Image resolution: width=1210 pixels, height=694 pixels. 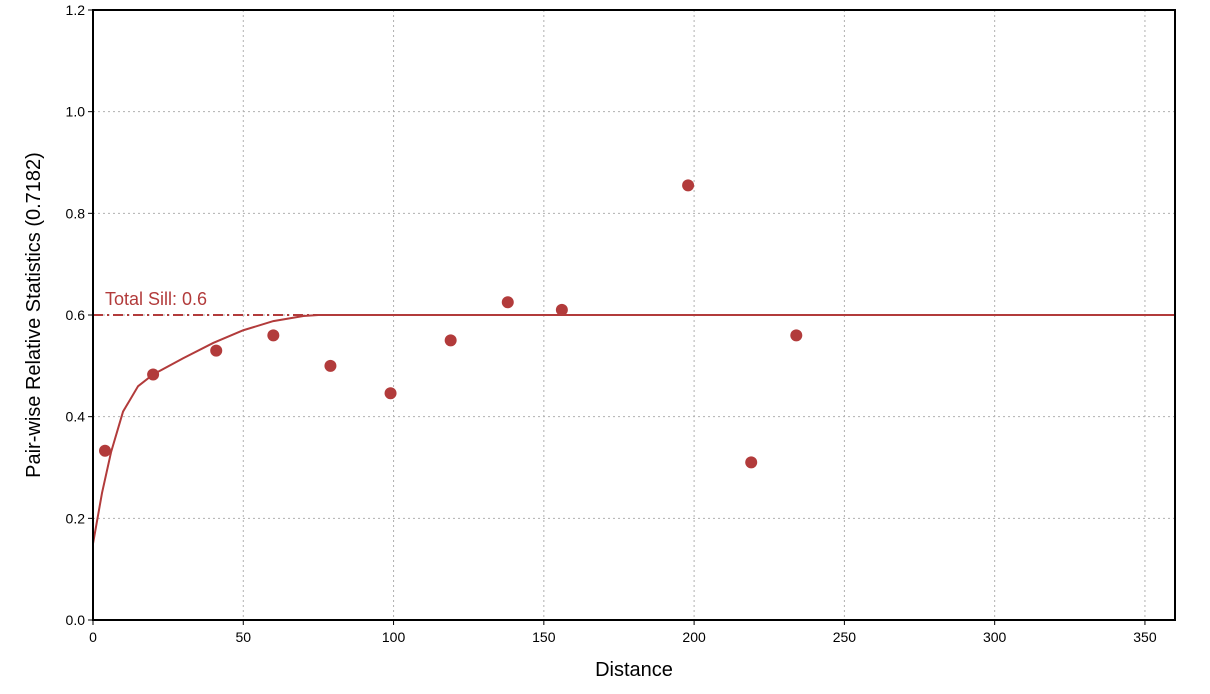 What do you see at coordinates (156, 299) in the screenshot?
I see `sill-annotation: Total Sill: 0.6` at bounding box center [156, 299].